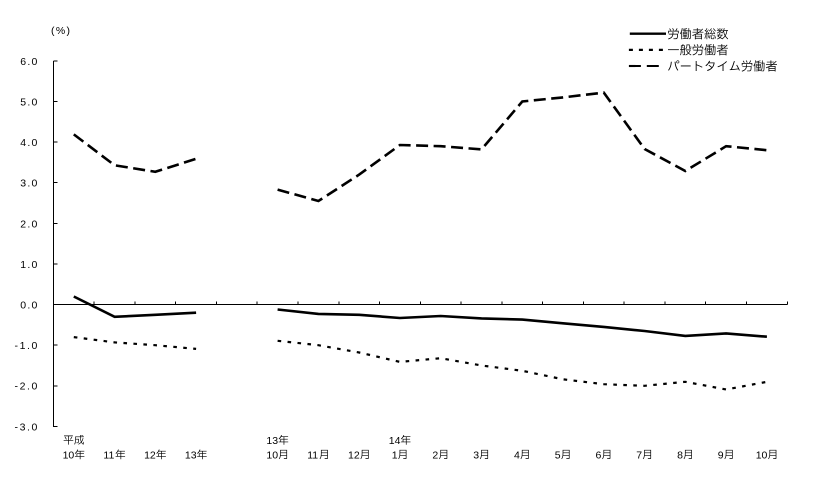 The height and width of the screenshot is (485, 814). I want to click on svg-text: 9, so click(721, 455).